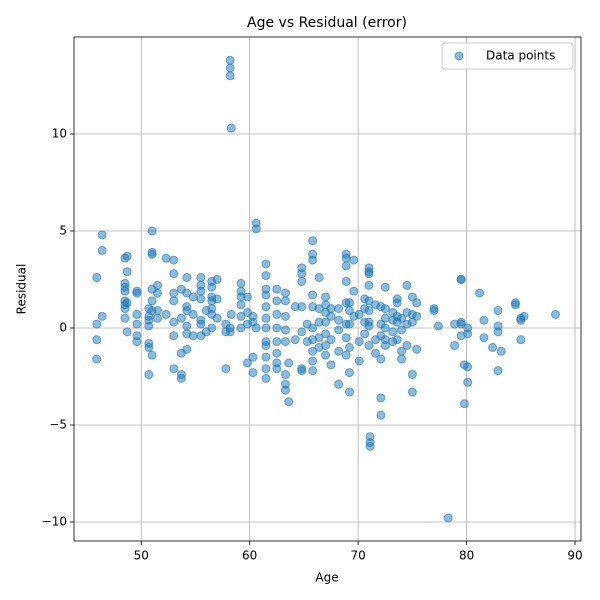 The height and width of the screenshot is (600, 600). What do you see at coordinates (58, 424) in the screenshot?
I see `y-tick-label: −5` at bounding box center [58, 424].